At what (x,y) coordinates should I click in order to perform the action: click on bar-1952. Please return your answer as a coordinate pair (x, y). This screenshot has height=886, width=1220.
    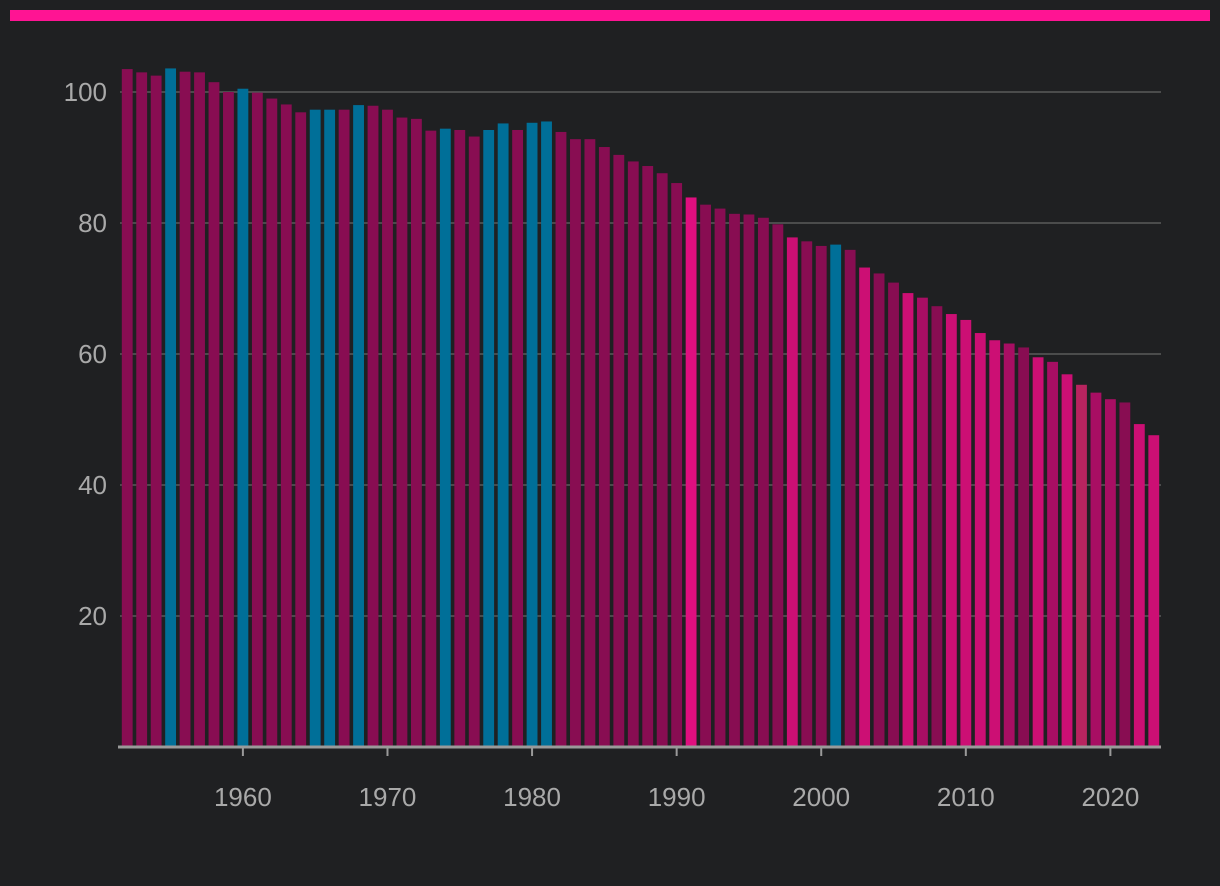
    Looking at the image, I should click on (127, 408).